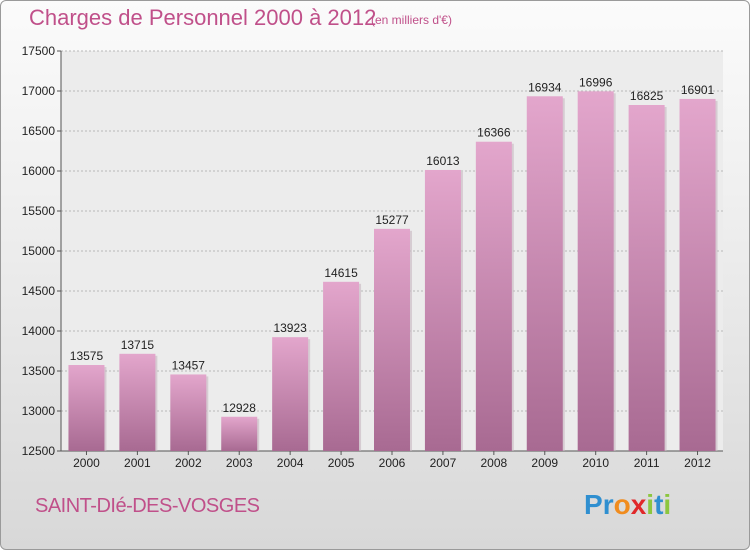 The image size is (750, 550). Describe the element at coordinates (39, 291) in the screenshot. I see `y-tick-label: 14500` at that location.